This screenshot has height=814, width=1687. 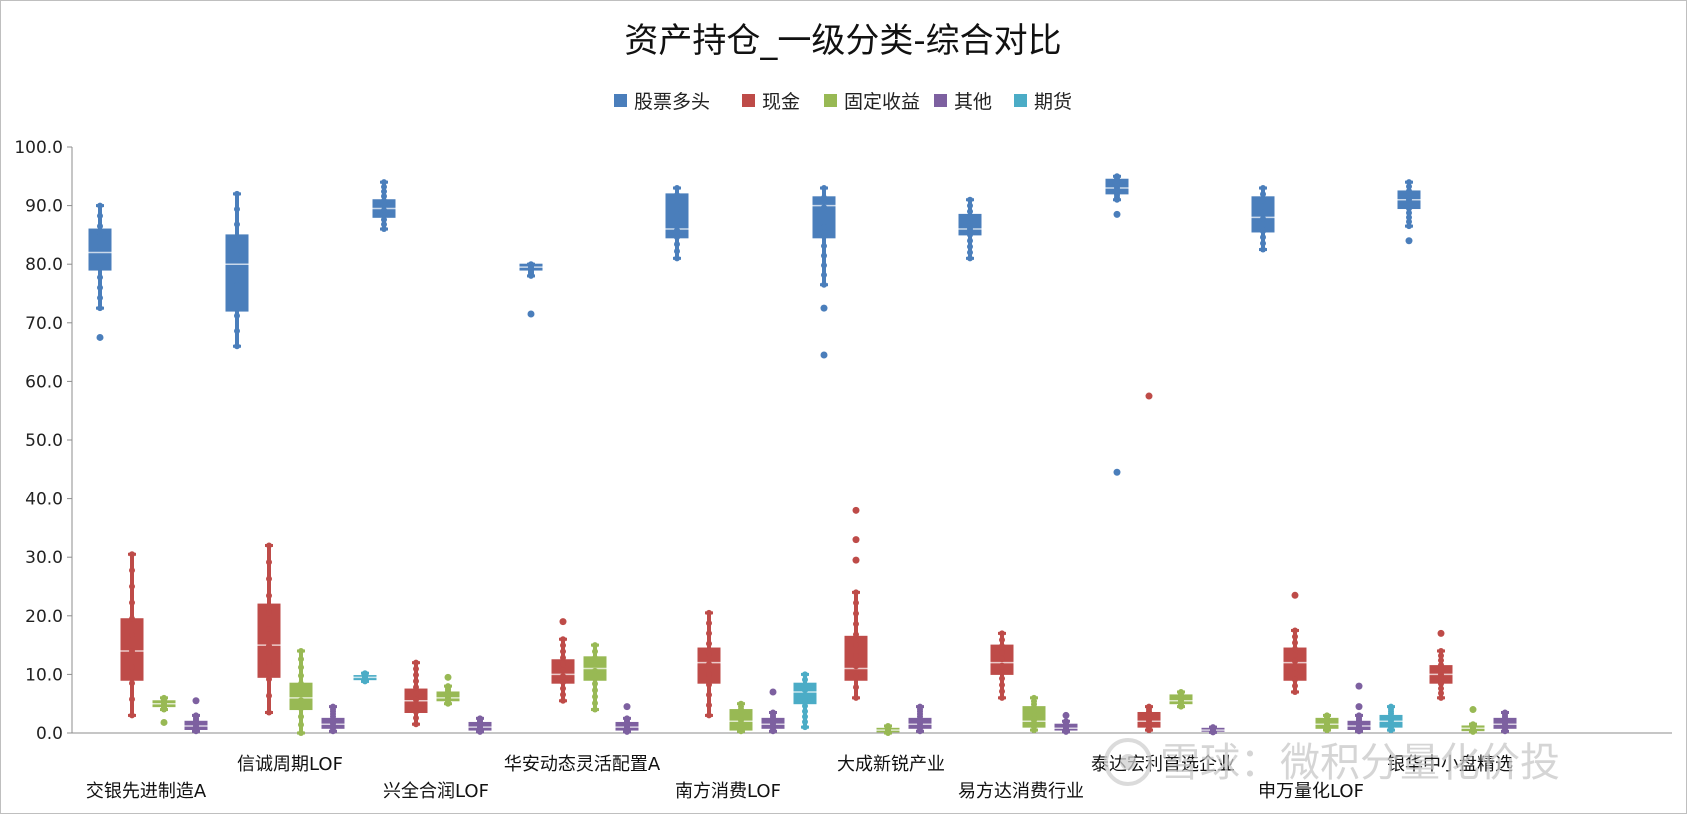 I want to click on watermark-text: 雪球：微积分量化价投, so click(x=1360, y=763).